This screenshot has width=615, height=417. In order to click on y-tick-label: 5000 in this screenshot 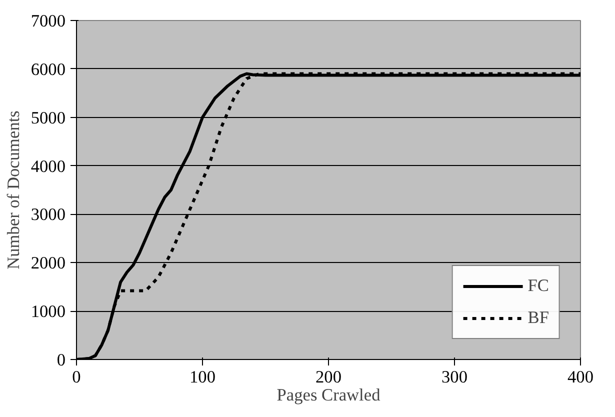, I will do `click(48, 118)`.